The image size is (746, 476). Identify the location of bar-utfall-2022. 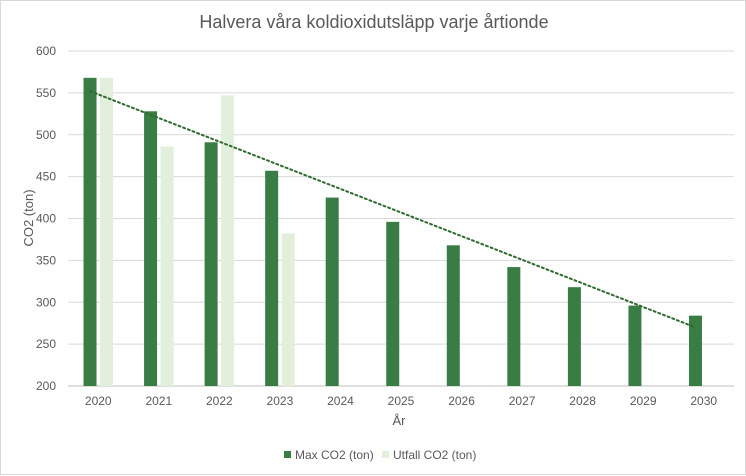
(228, 240).